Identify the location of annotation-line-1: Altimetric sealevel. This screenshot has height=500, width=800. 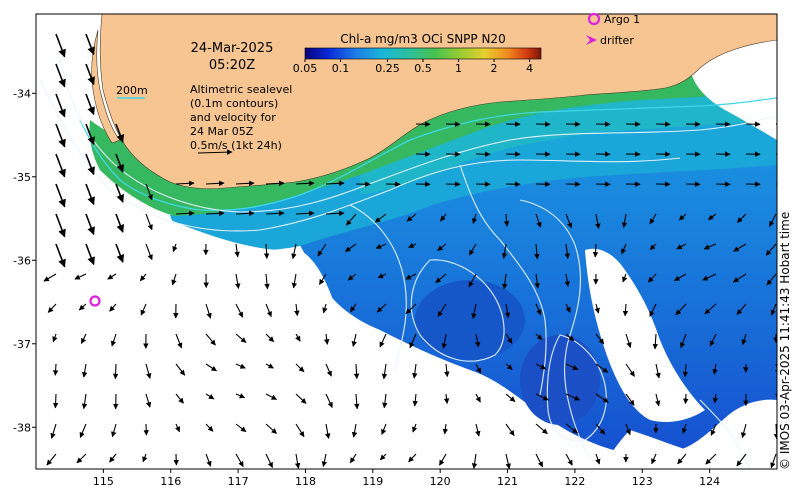
(241, 89).